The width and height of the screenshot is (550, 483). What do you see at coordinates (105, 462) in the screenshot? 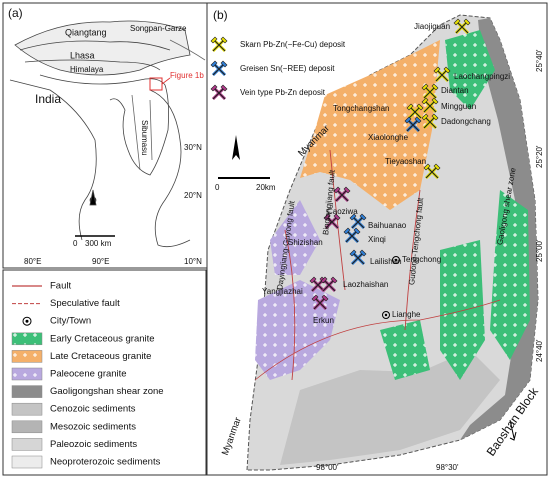
I see `legend-label: Neoproterozoic sediments` at bounding box center [105, 462].